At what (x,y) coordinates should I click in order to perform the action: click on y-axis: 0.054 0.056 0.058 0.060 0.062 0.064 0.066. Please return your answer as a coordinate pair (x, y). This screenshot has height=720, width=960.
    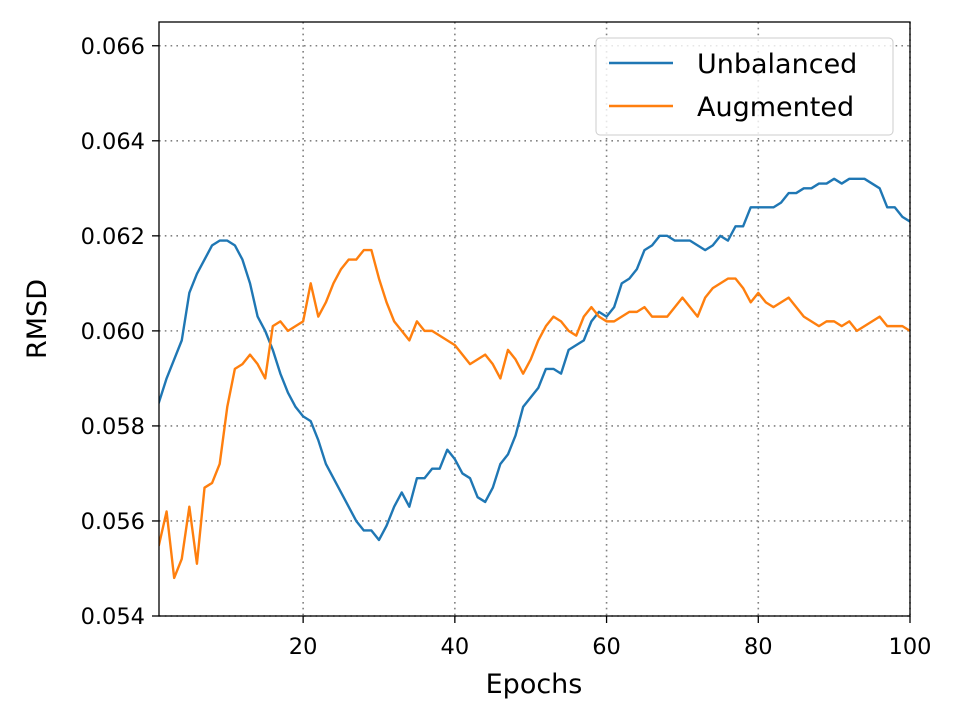
    Looking at the image, I should click on (120, 332).